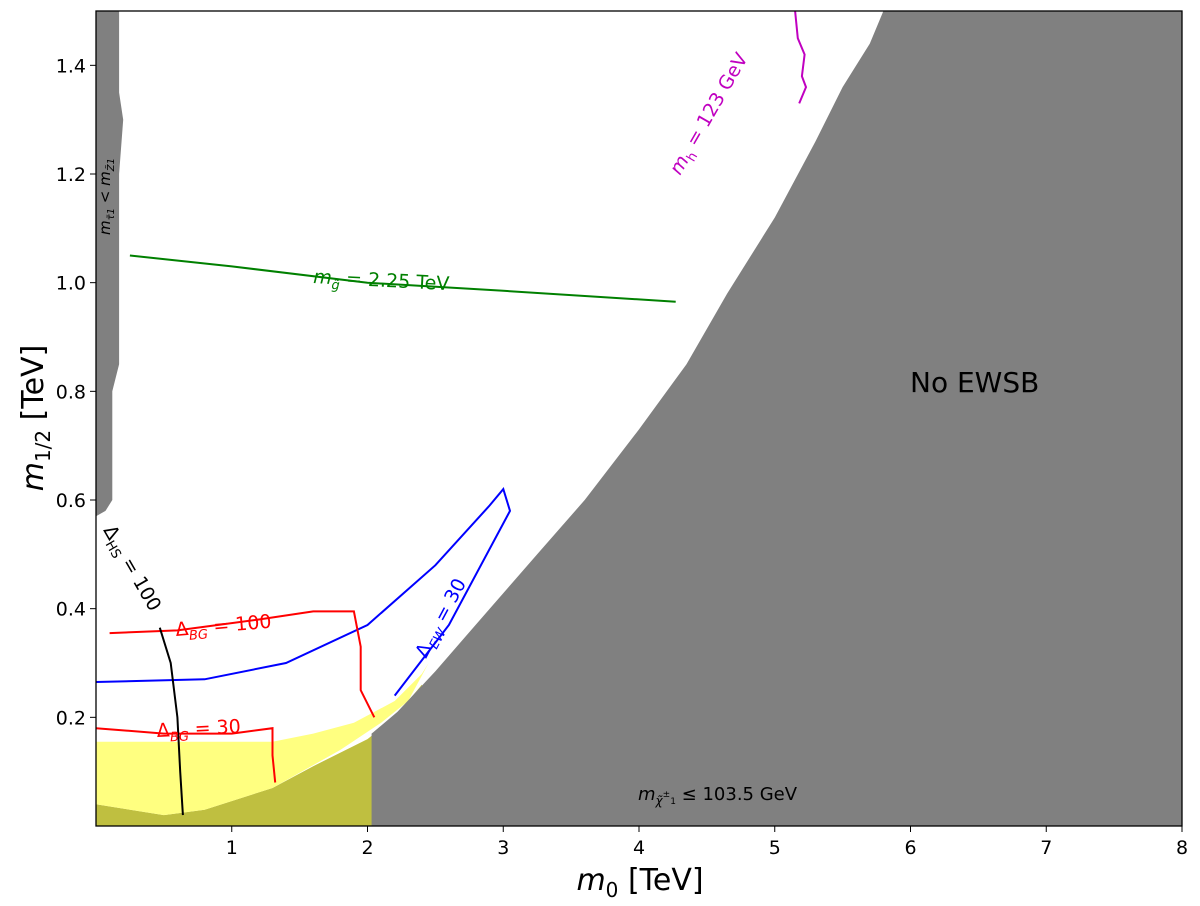 This screenshot has height=906, width=1200. I want to click on y-tick-label: 0.8, so click(71, 392).